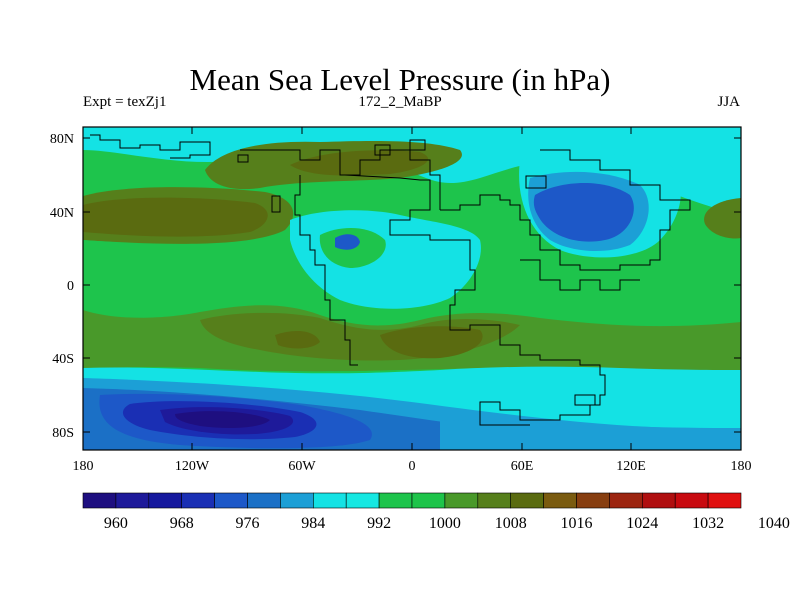  What do you see at coordinates (708, 523) in the screenshot?
I see `colorbar-label: 1032` at bounding box center [708, 523].